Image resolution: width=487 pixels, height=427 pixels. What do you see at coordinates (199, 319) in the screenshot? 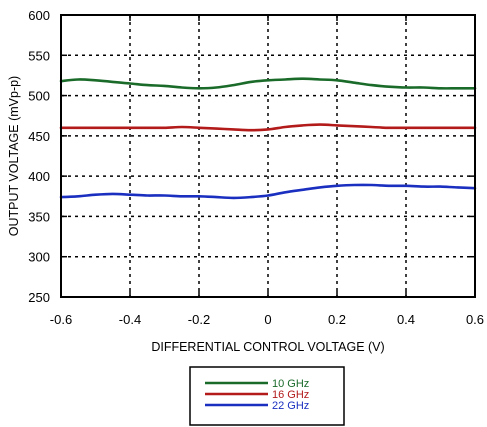
I see `x-tick-label: -0.2` at bounding box center [199, 319].